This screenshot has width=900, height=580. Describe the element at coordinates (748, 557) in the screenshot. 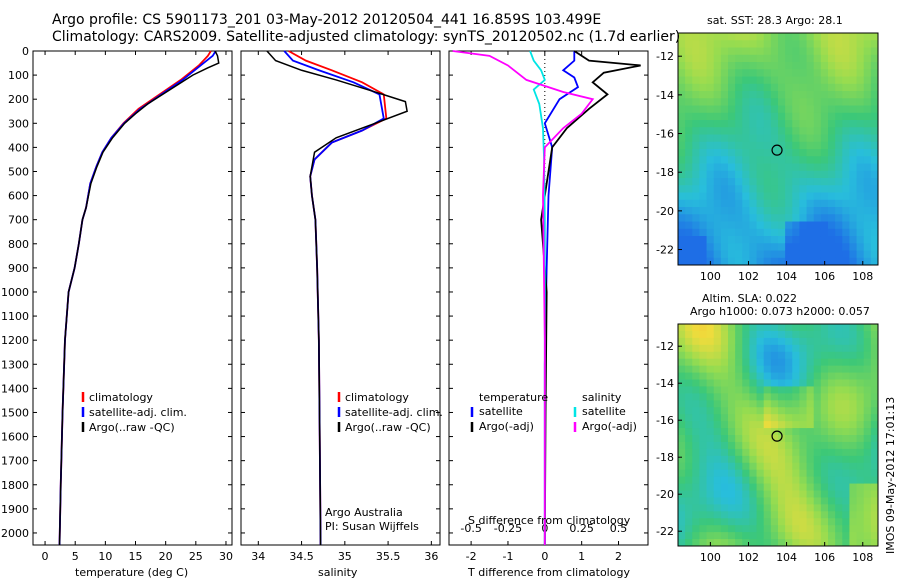

I see `sla_map-xtick-label: 102` at that location.